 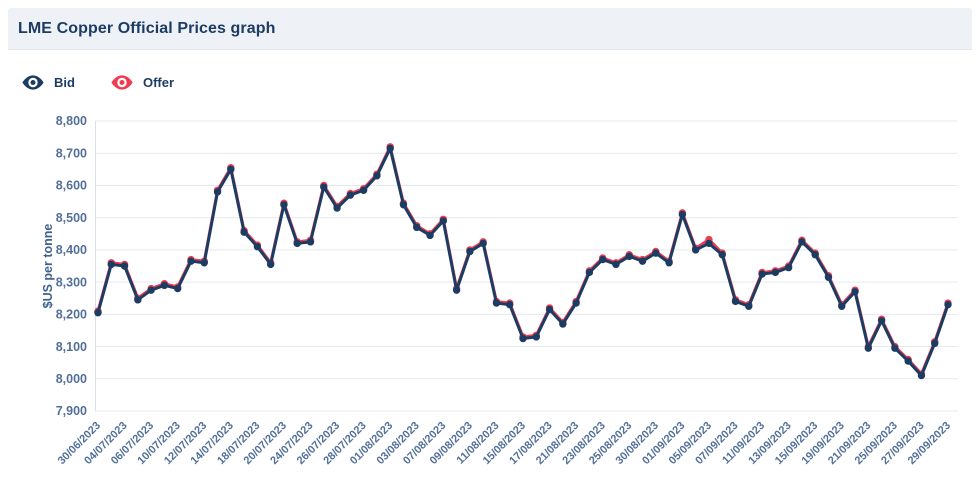 I want to click on legend-label-offer: Offer, so click(x=158, y=82).